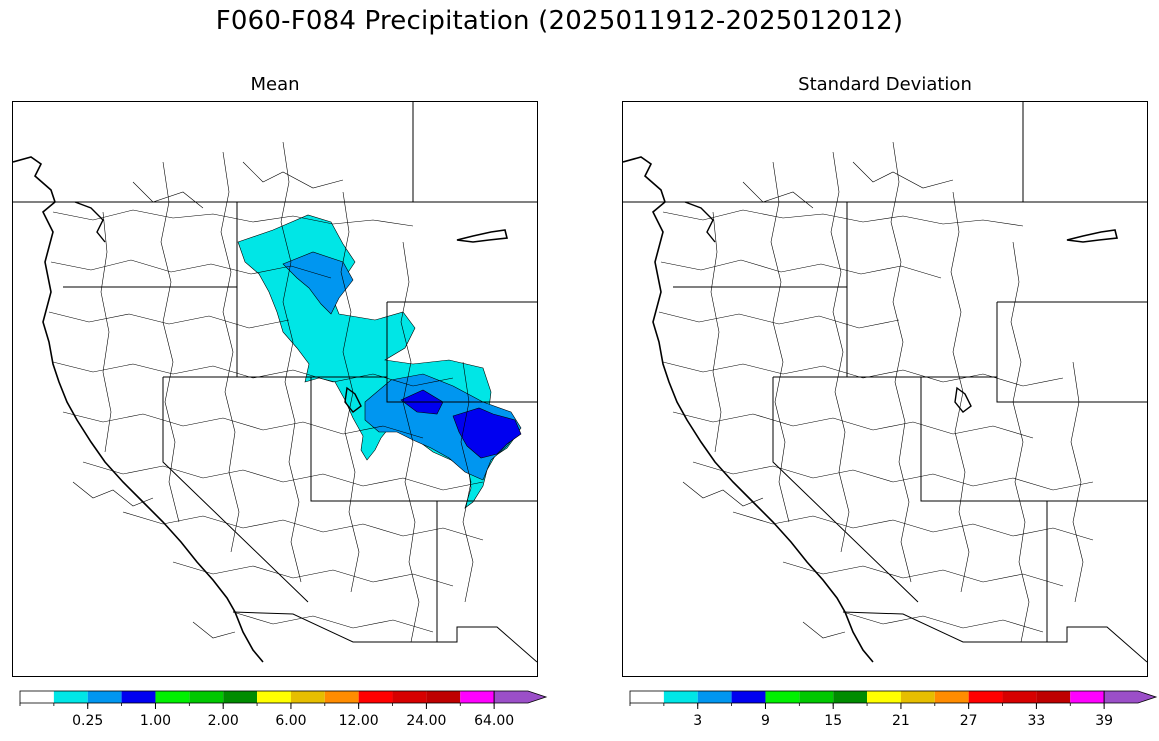  Describe the element at coordinates (833, 721) in the screenshot. I see `colorbar-tick-label: 15` at that location.